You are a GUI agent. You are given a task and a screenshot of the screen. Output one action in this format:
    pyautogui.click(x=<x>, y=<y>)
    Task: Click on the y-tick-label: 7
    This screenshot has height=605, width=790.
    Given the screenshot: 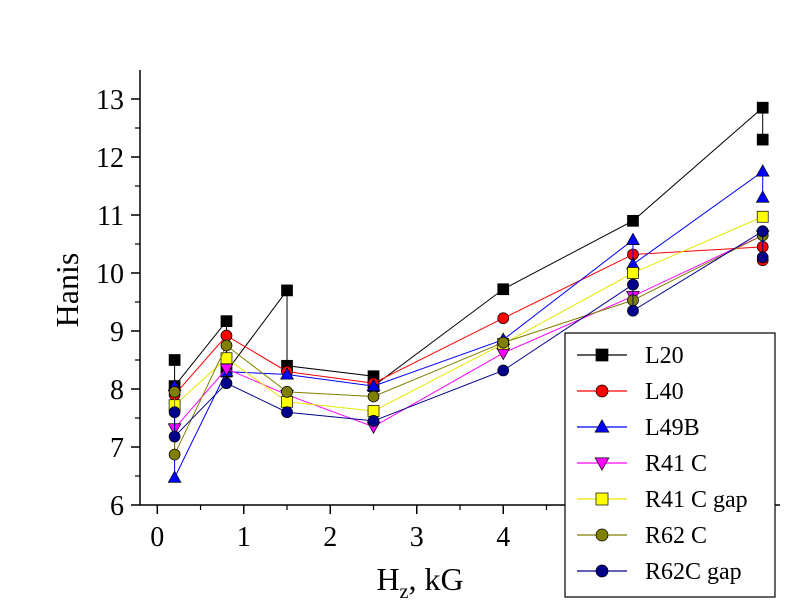 What is the action you would take?
    pyautogui.click(x=117, y=448)
    